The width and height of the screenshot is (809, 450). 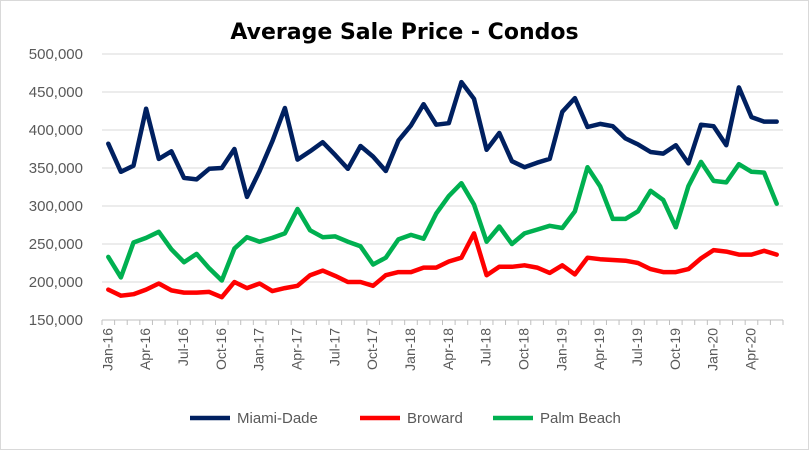 I want to click on x-tick-label: Apr-19, so click(x=599, y=349).